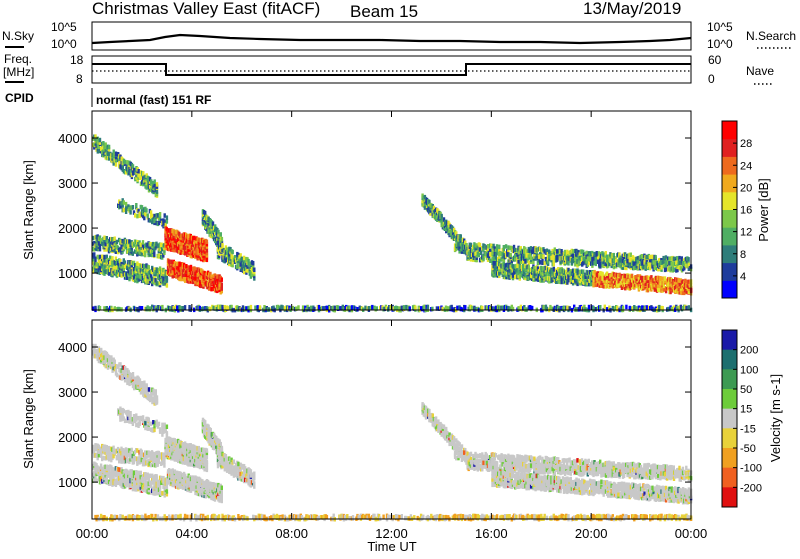 This screenshot has height=559, width=800. Describe the element at coordinates (746, 166) in the screenshot. I see `colorbar-tick-label: 24` at that location.